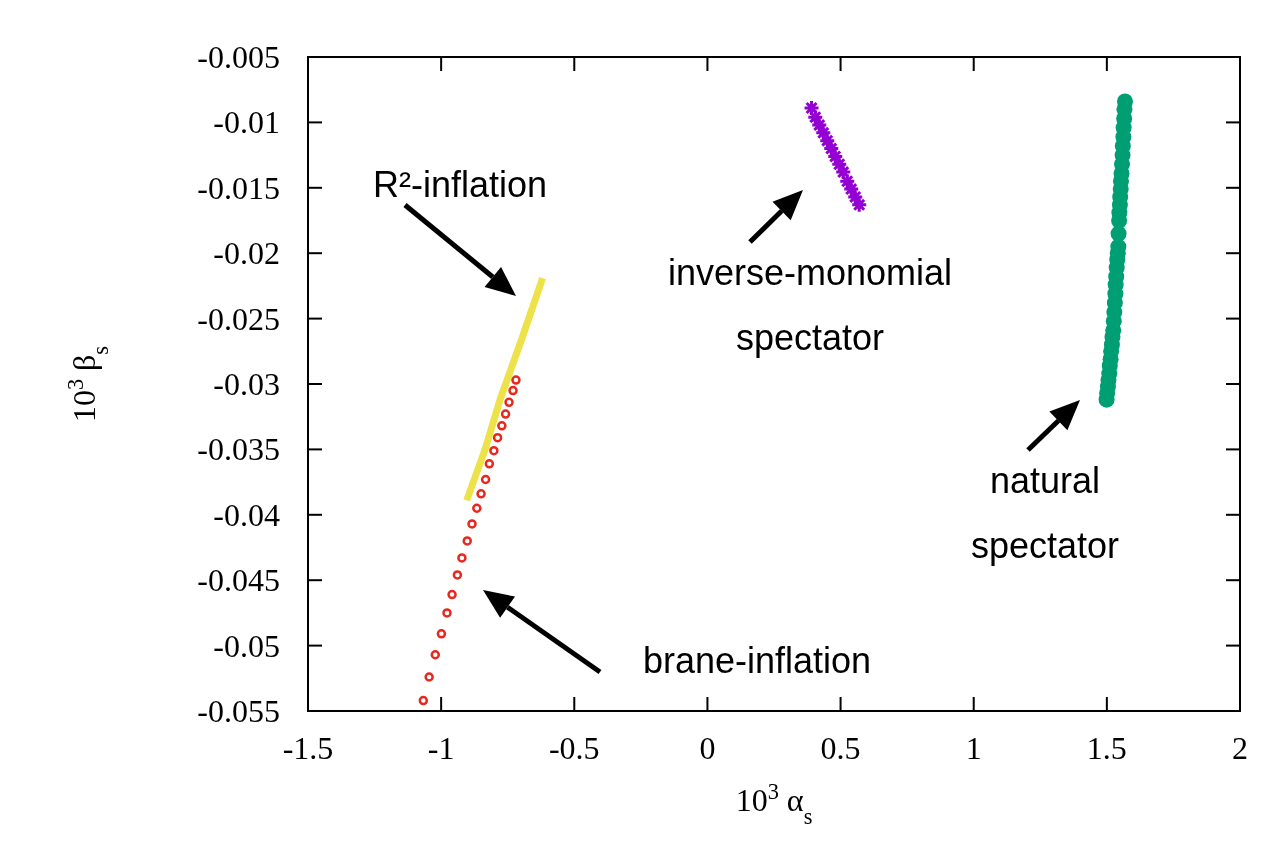  Describe the element at coordinates (1045, 513) in the screenshot. I see `annotation: natural spectator` at that location.